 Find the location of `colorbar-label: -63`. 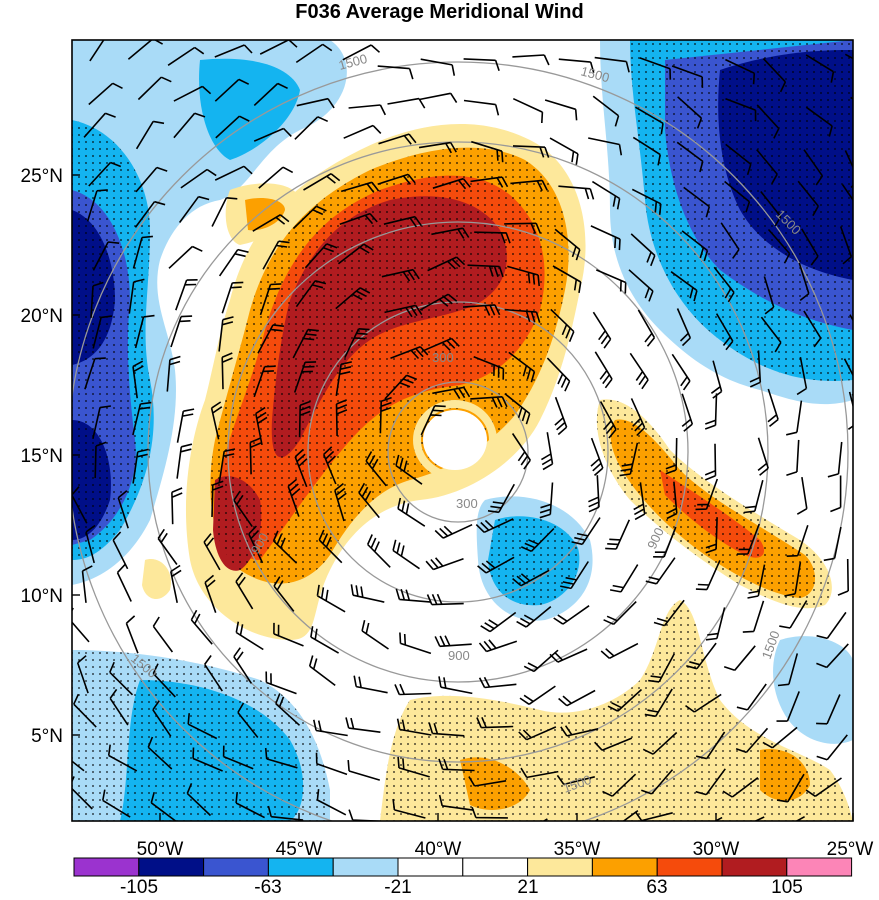

colorbar-label: -63 is located at coordinates (267, 887).